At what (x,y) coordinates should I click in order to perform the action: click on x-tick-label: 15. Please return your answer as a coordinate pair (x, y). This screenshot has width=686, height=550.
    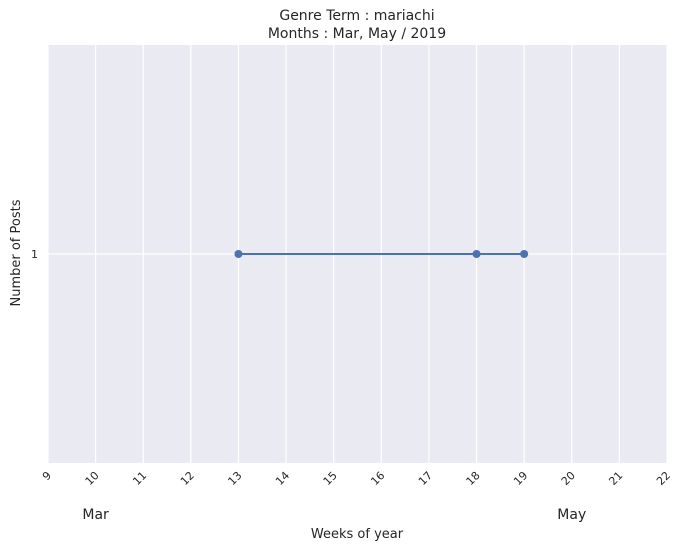
    Looking at the image, I should click on (330, 478).